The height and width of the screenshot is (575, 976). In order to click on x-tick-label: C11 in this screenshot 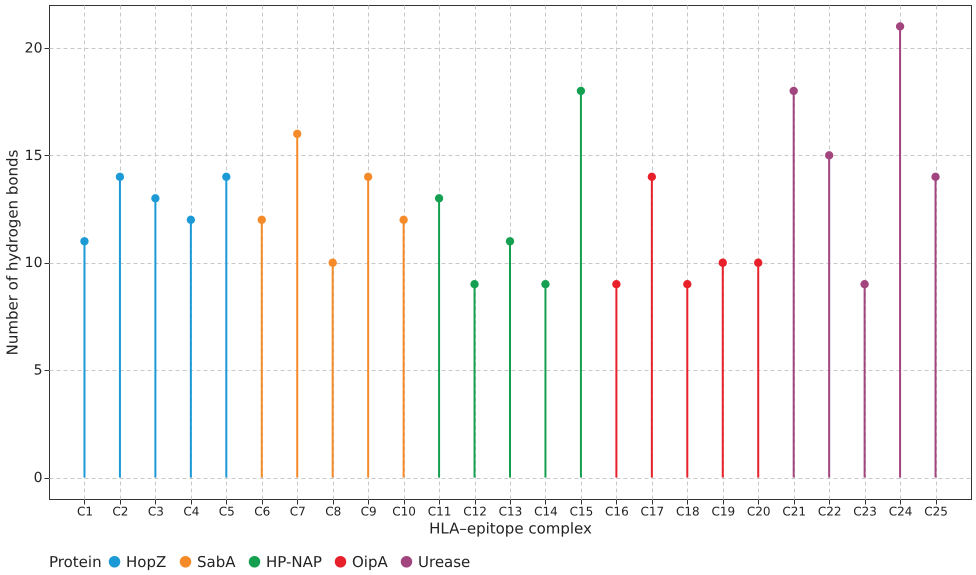, I will do `click(440, 511)`.